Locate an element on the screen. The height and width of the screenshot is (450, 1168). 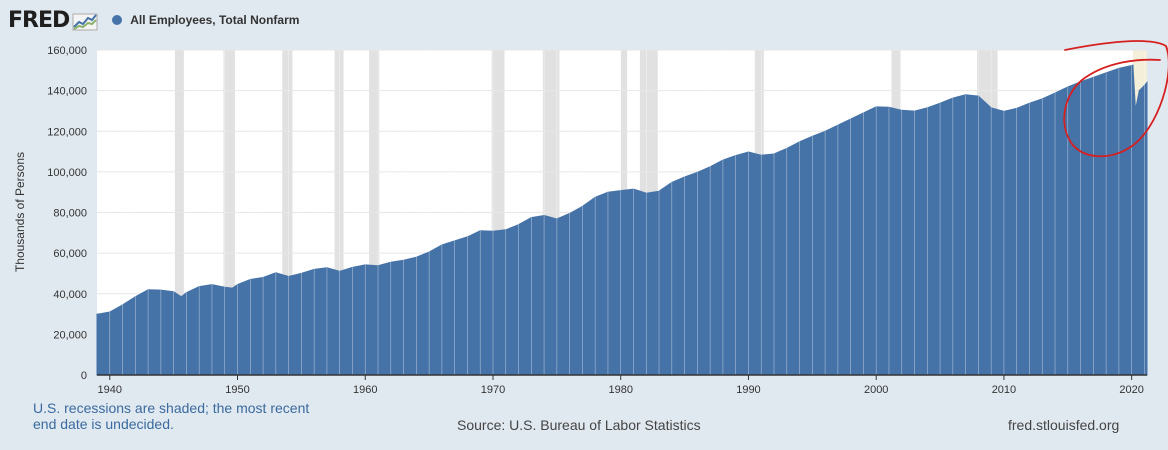
x-tick-label: 1960 is located at coordinates (365, 390).